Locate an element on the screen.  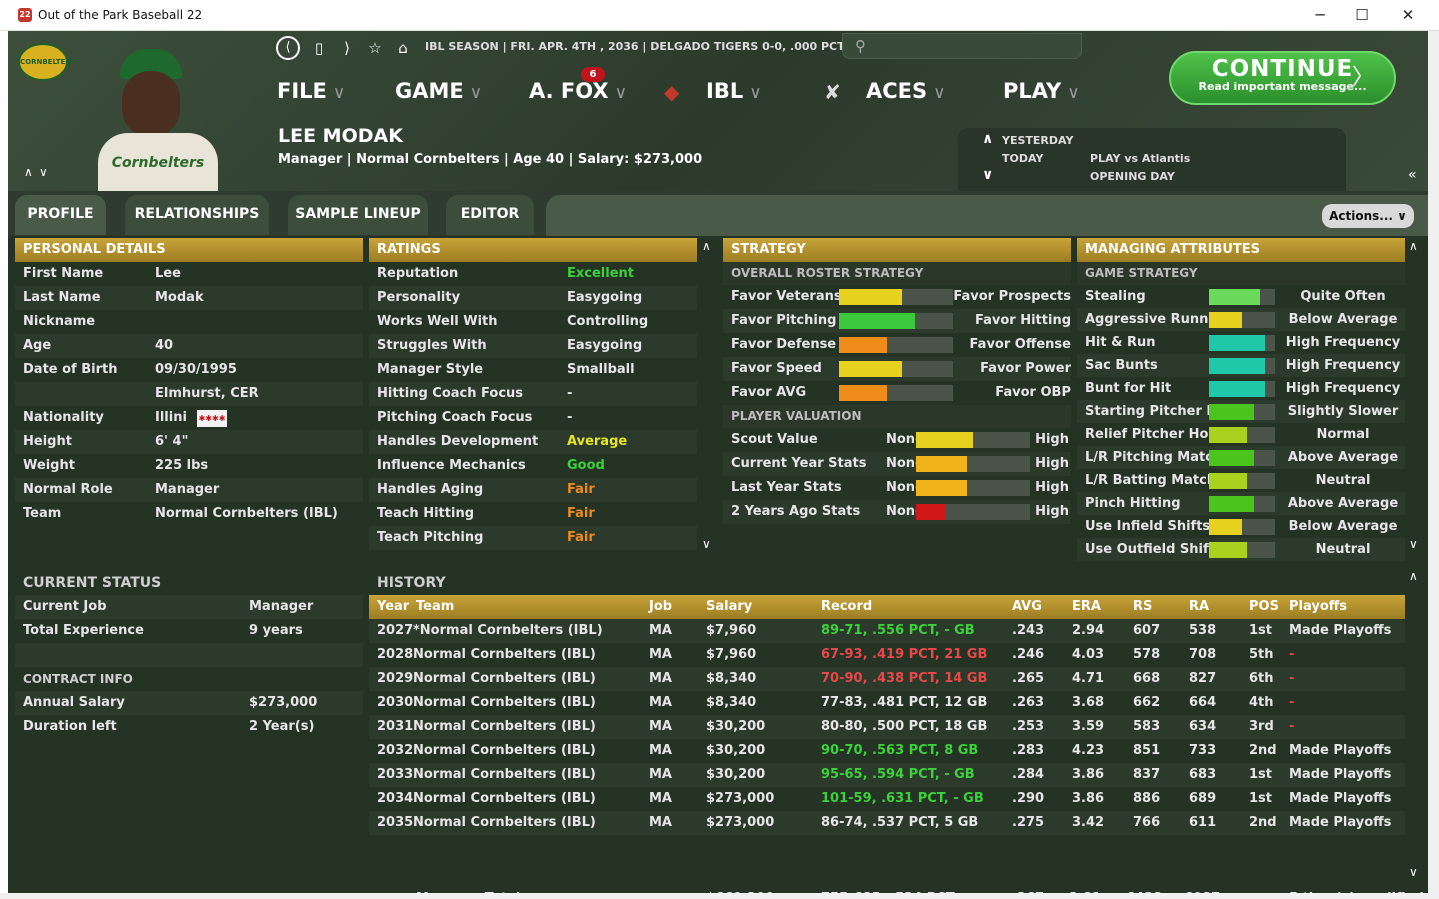
schedule-down-icon: ∨ is located at coordinates (988, 175).